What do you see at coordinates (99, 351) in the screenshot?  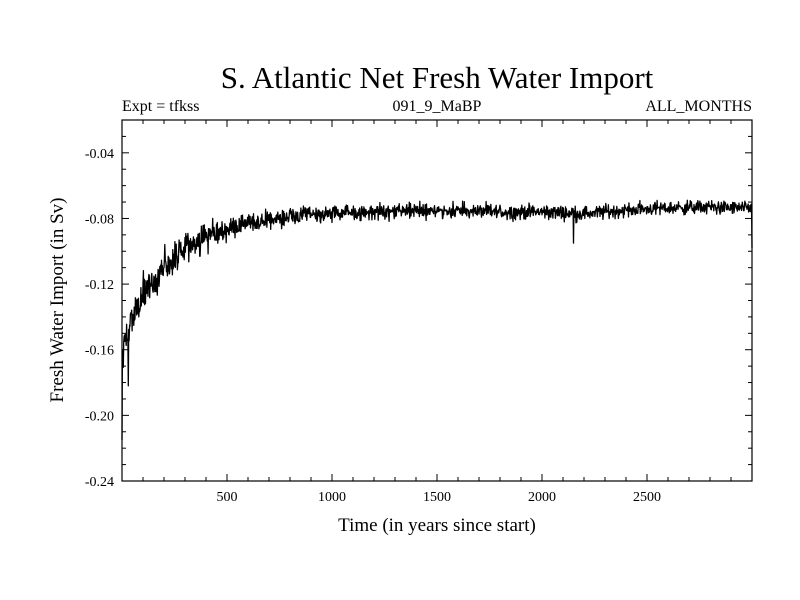 I see `y-tick-label: -0.16` at bounding box center [99, 351].